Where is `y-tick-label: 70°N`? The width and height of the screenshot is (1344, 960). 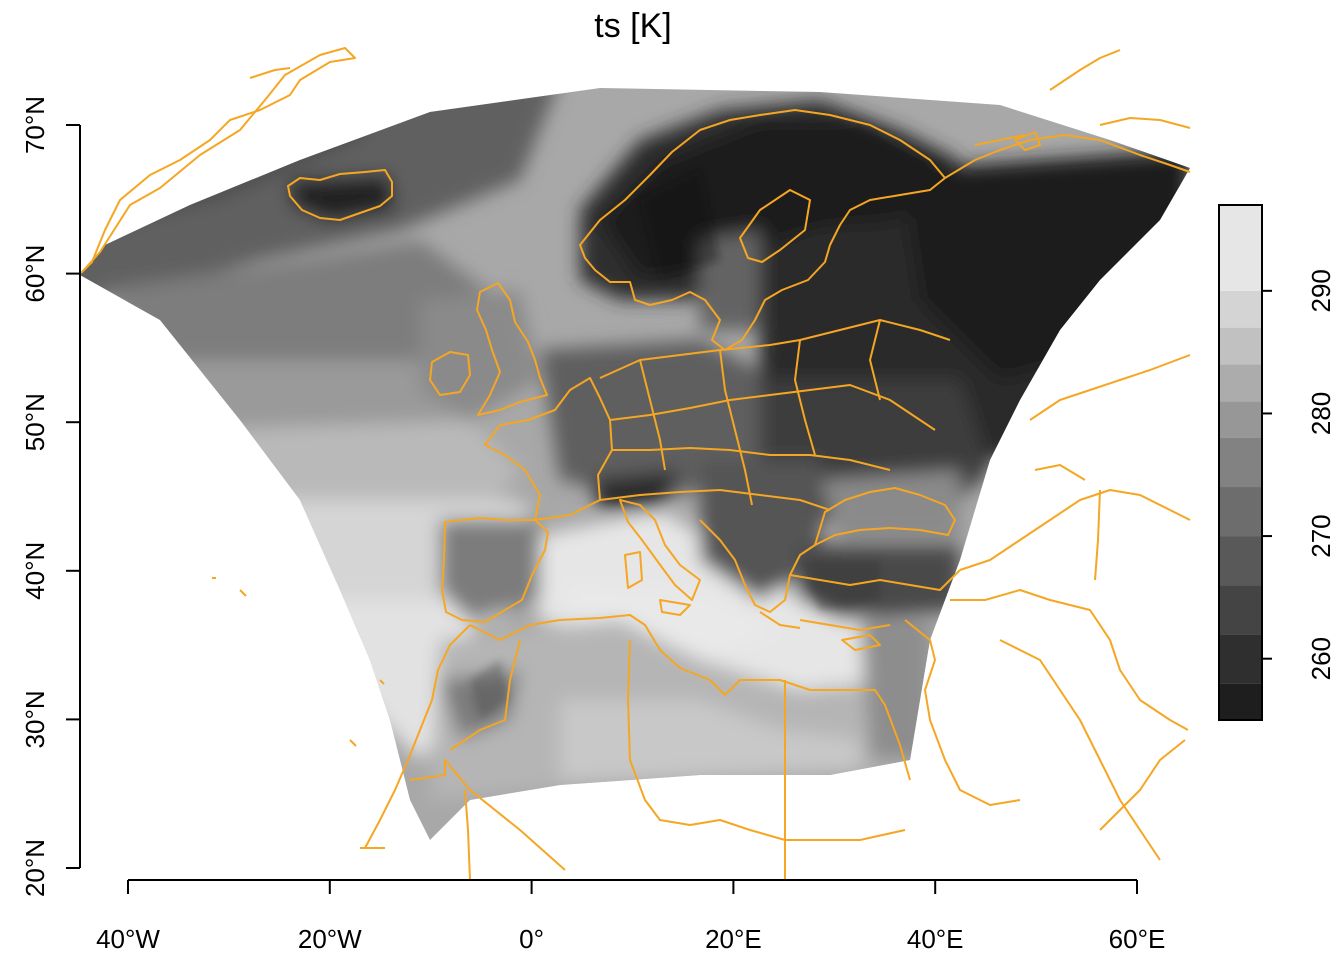 y-tick-label: 70°N is located at coordinates (35, 125).